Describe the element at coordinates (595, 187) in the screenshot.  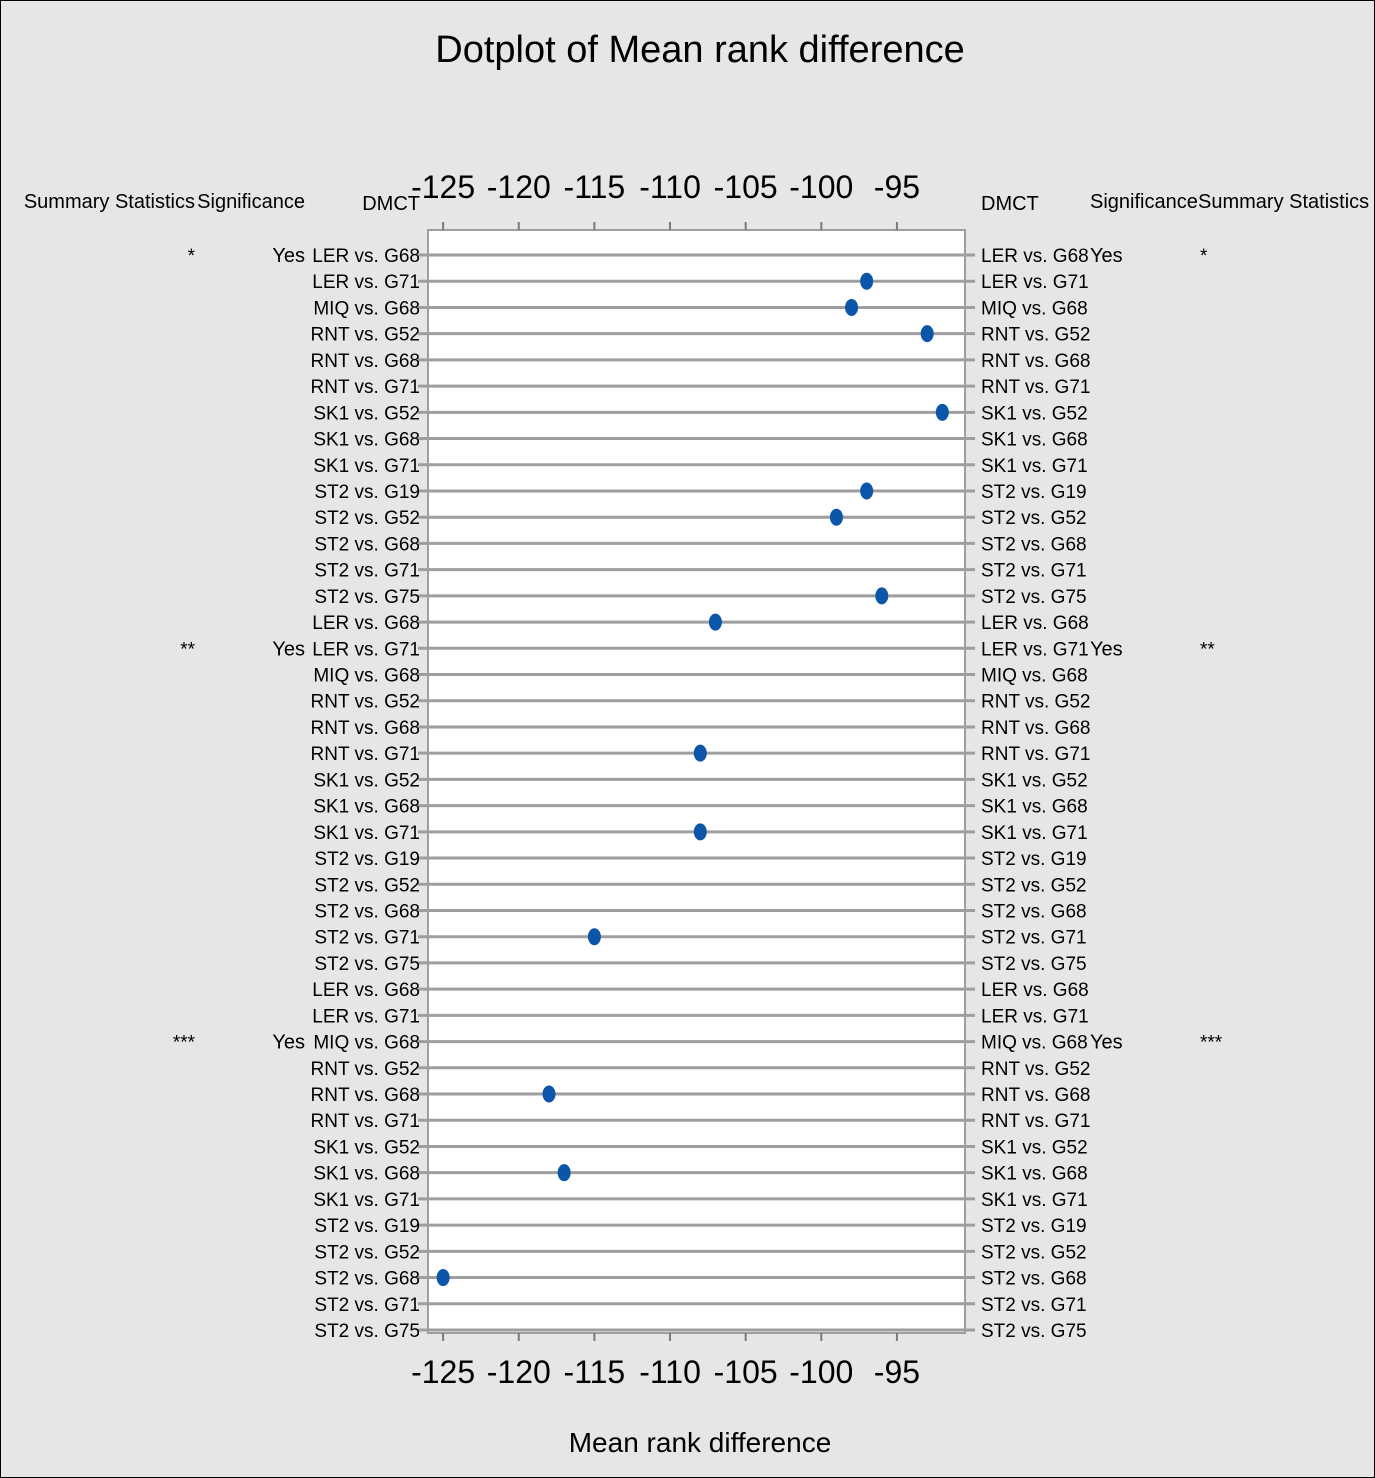
I see `tick-label-top: -115` at that location.